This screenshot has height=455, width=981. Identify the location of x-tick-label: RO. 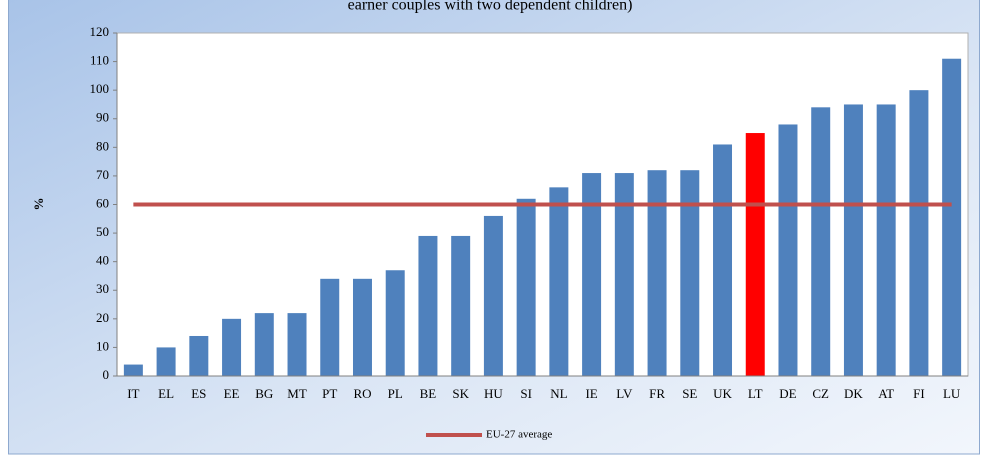
(362, 393).